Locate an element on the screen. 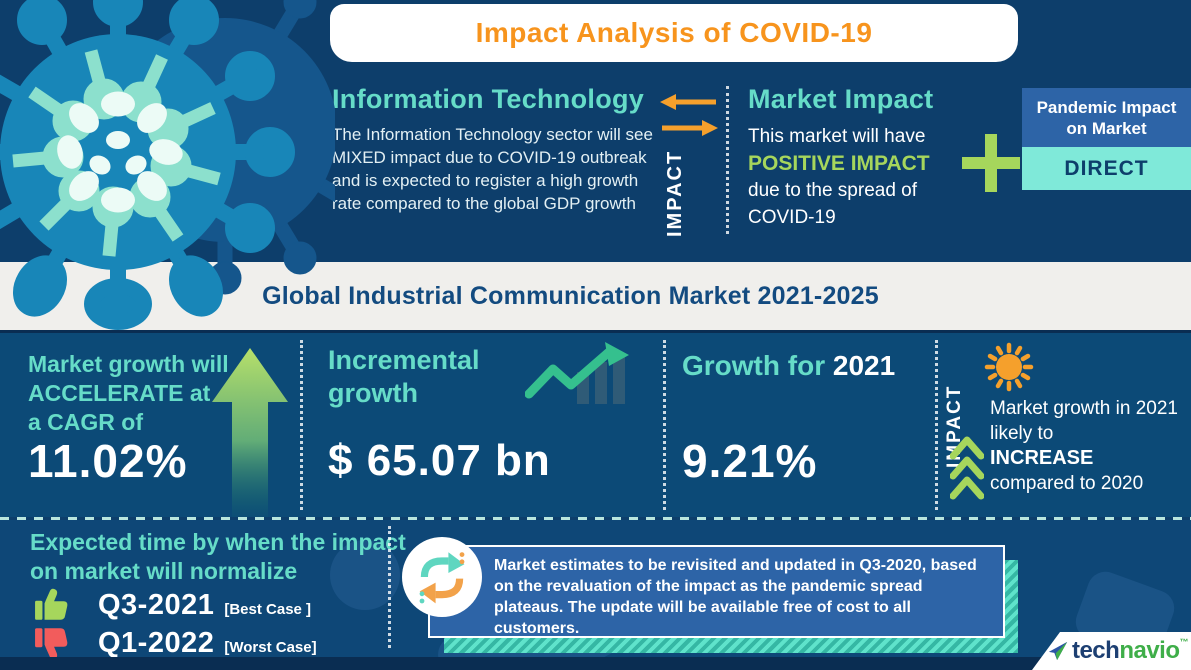  growth2021-heading-pre: Growth for is located at coordinates (757, 365).